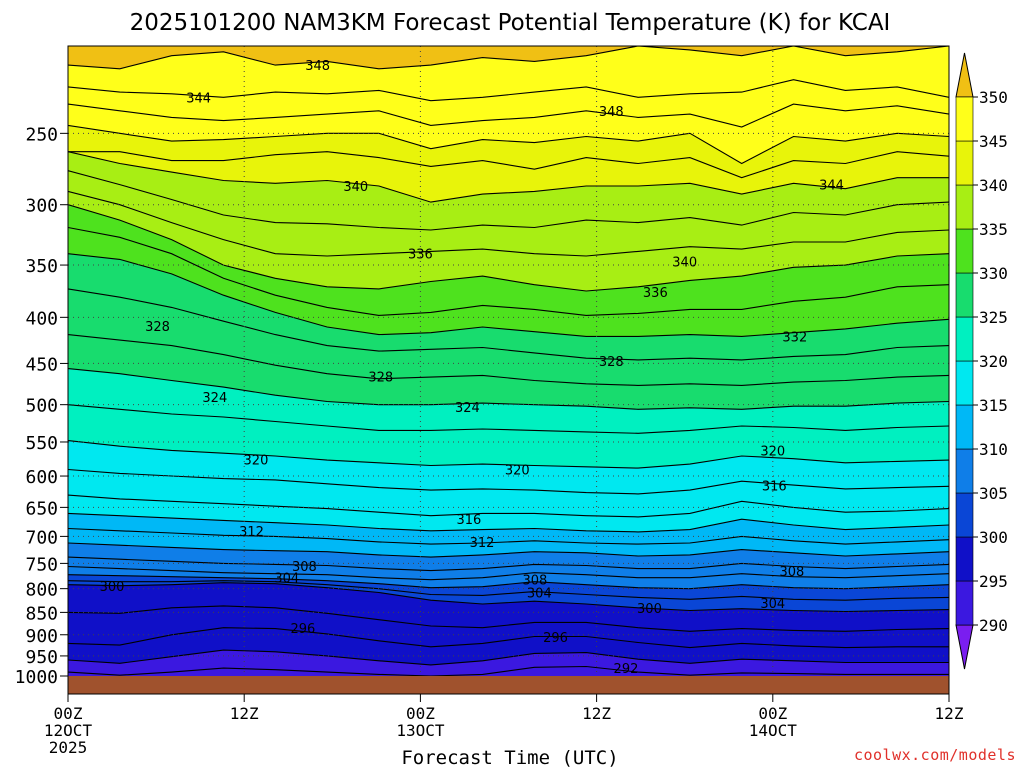 The width and height of the screenshot is (1024, 768). What do you see at coordinates (41, 266) in the screenshot?
I see `y-tick-label: 350` at bounding box center [41, 266].